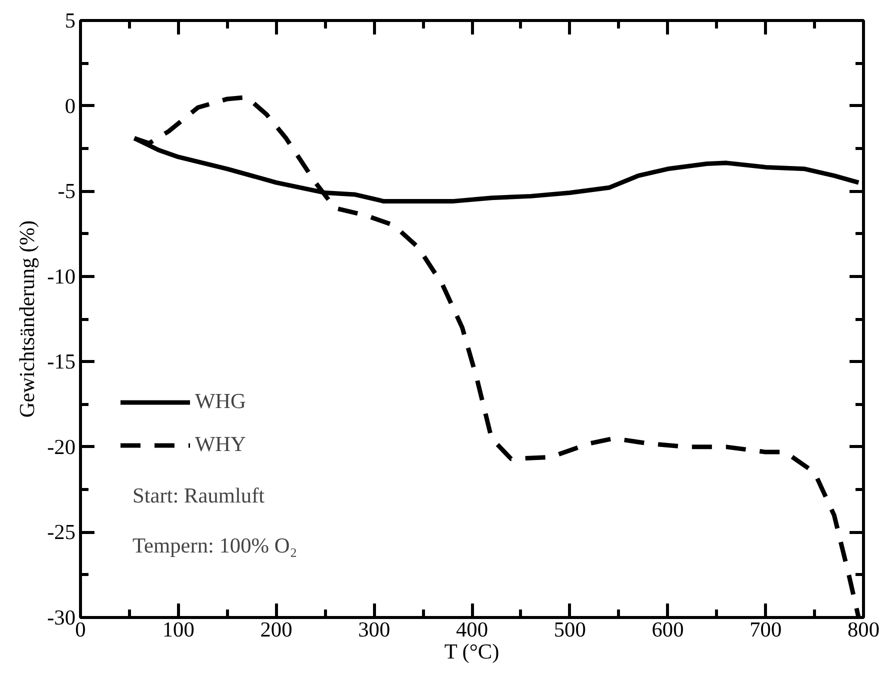 This screenshot has height=677, width=893. I want to click on y-axis-title: Gewichtsänderung (%), so click(27, 319).